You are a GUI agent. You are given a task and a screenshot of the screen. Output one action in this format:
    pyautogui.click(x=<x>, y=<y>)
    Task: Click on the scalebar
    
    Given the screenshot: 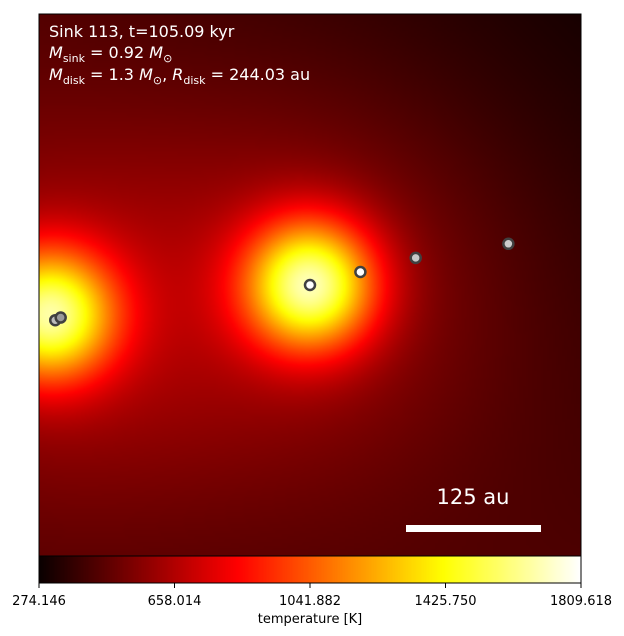 What is the action you would take?
    pyautogui.click(x=473, y=528)
    